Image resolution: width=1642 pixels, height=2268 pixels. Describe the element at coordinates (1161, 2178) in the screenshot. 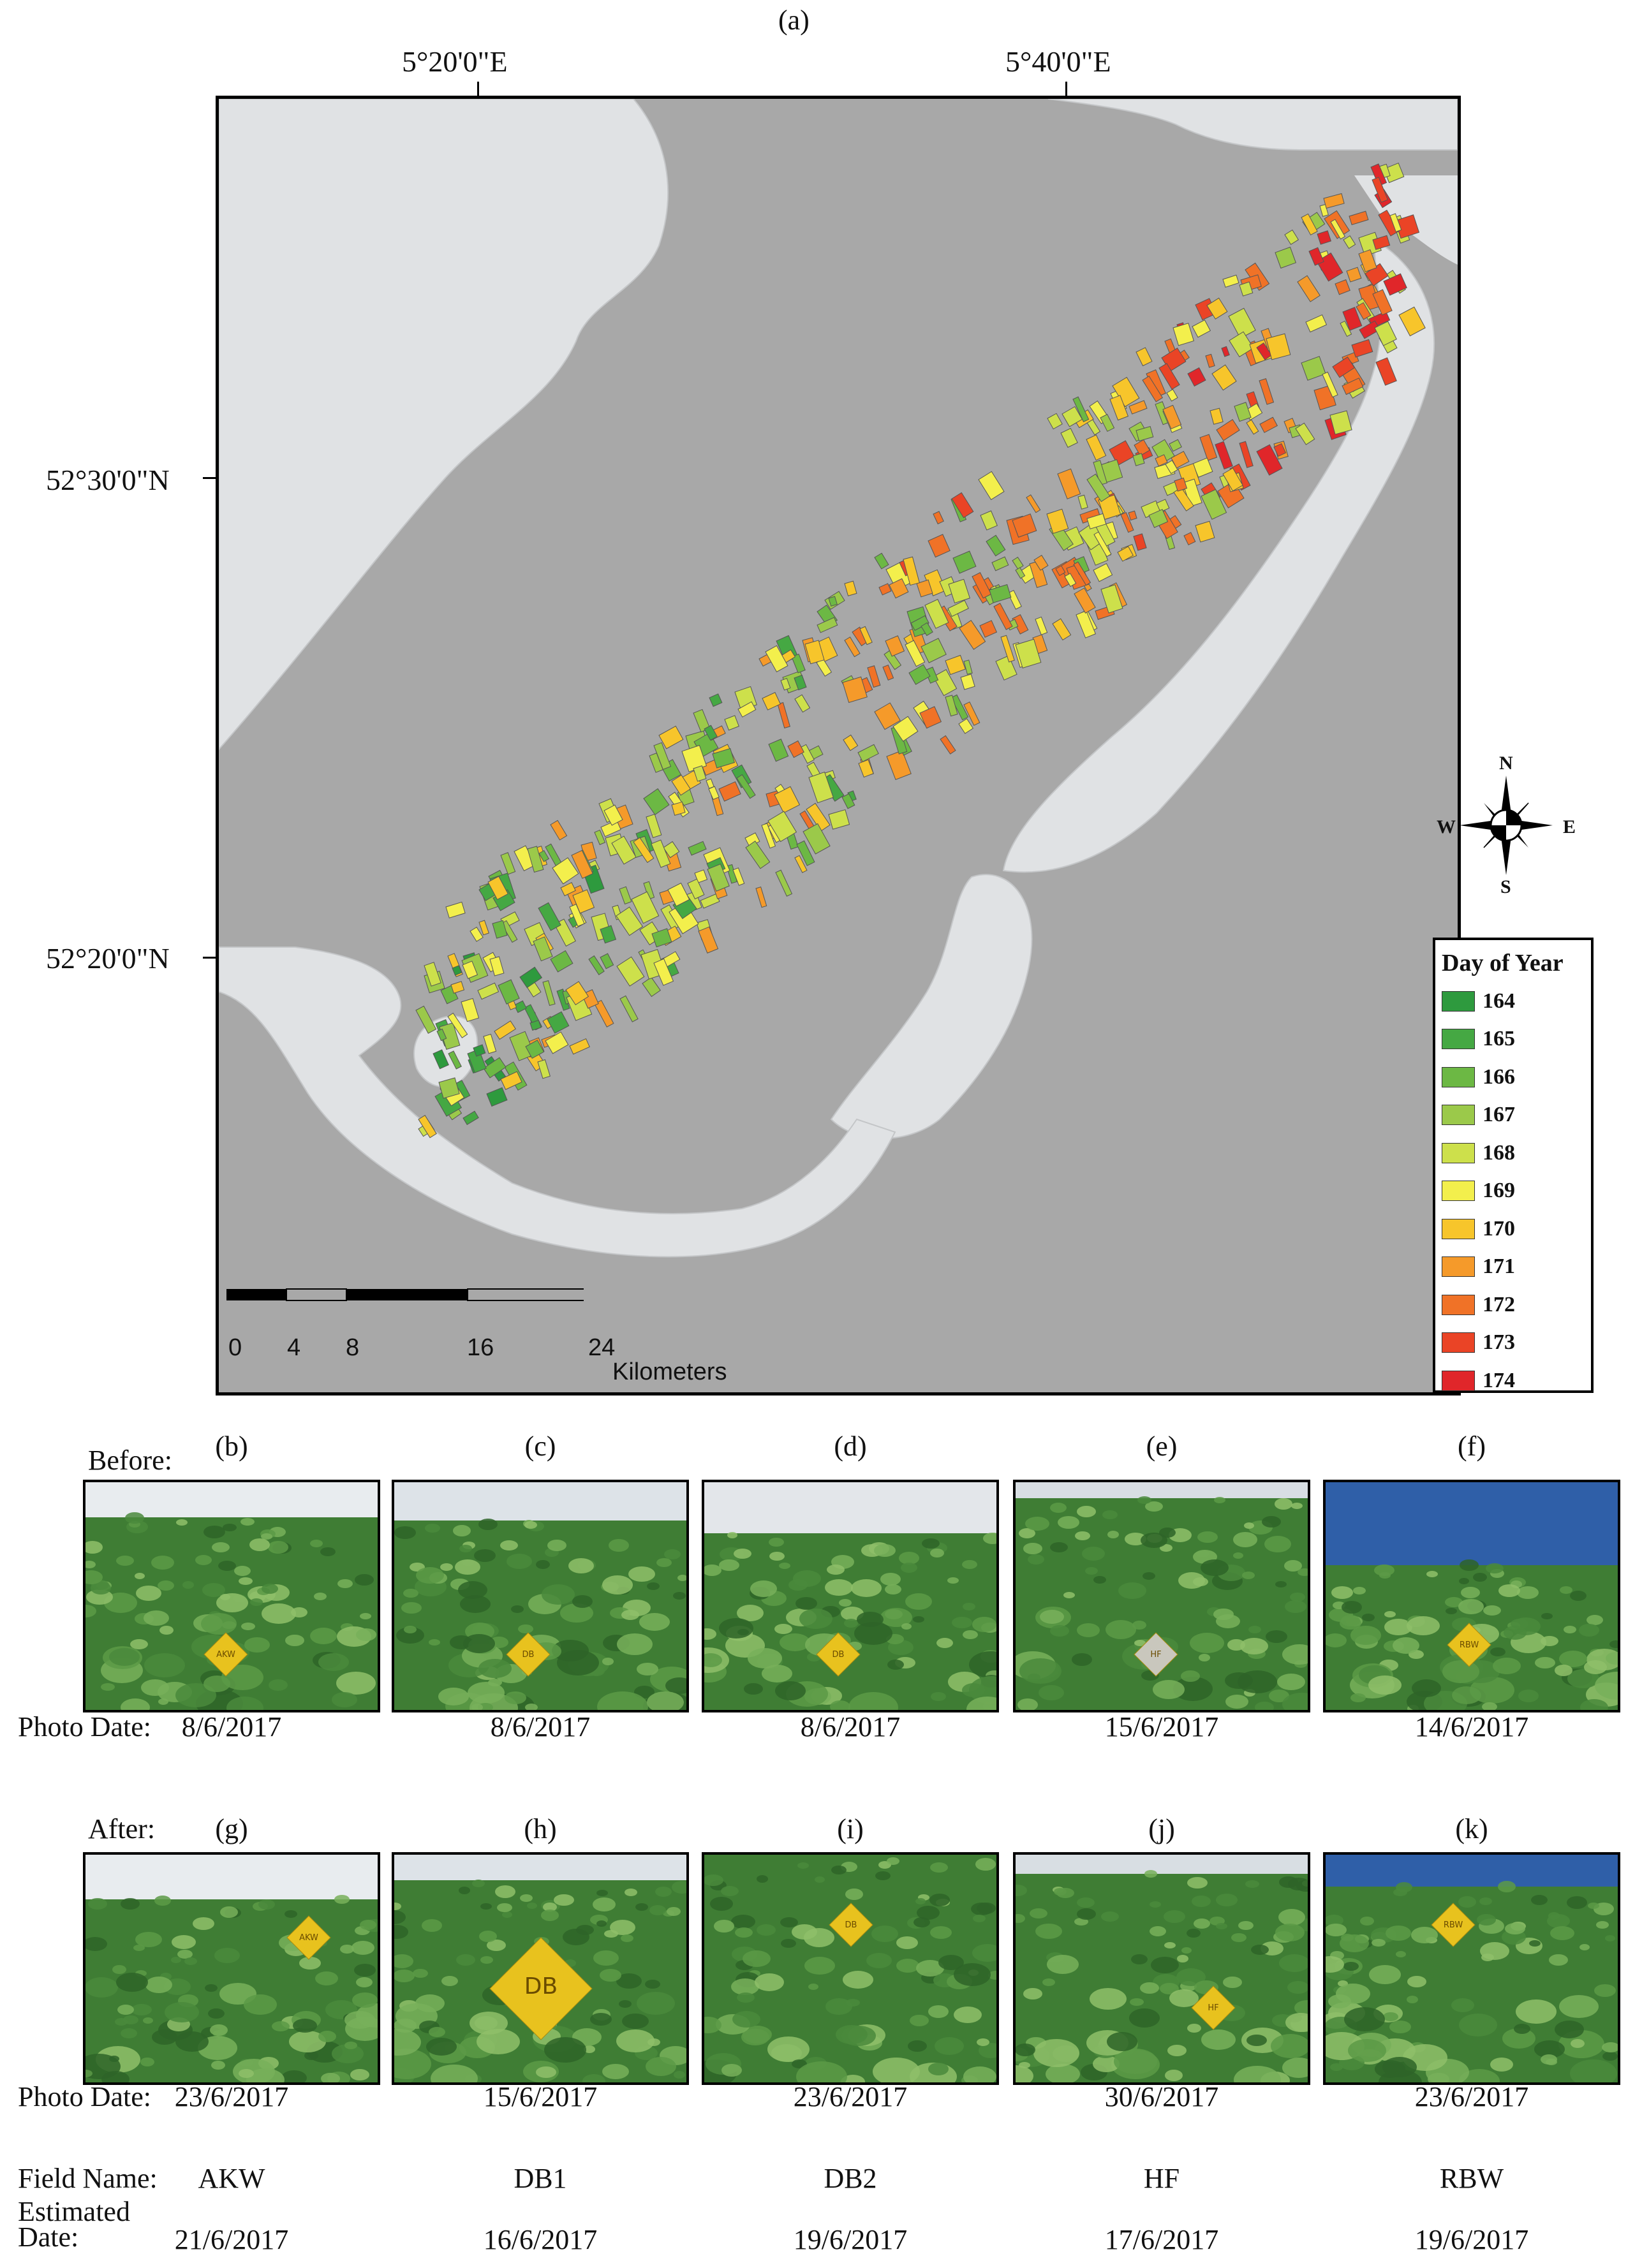

I see `field-name: HF` at that location.